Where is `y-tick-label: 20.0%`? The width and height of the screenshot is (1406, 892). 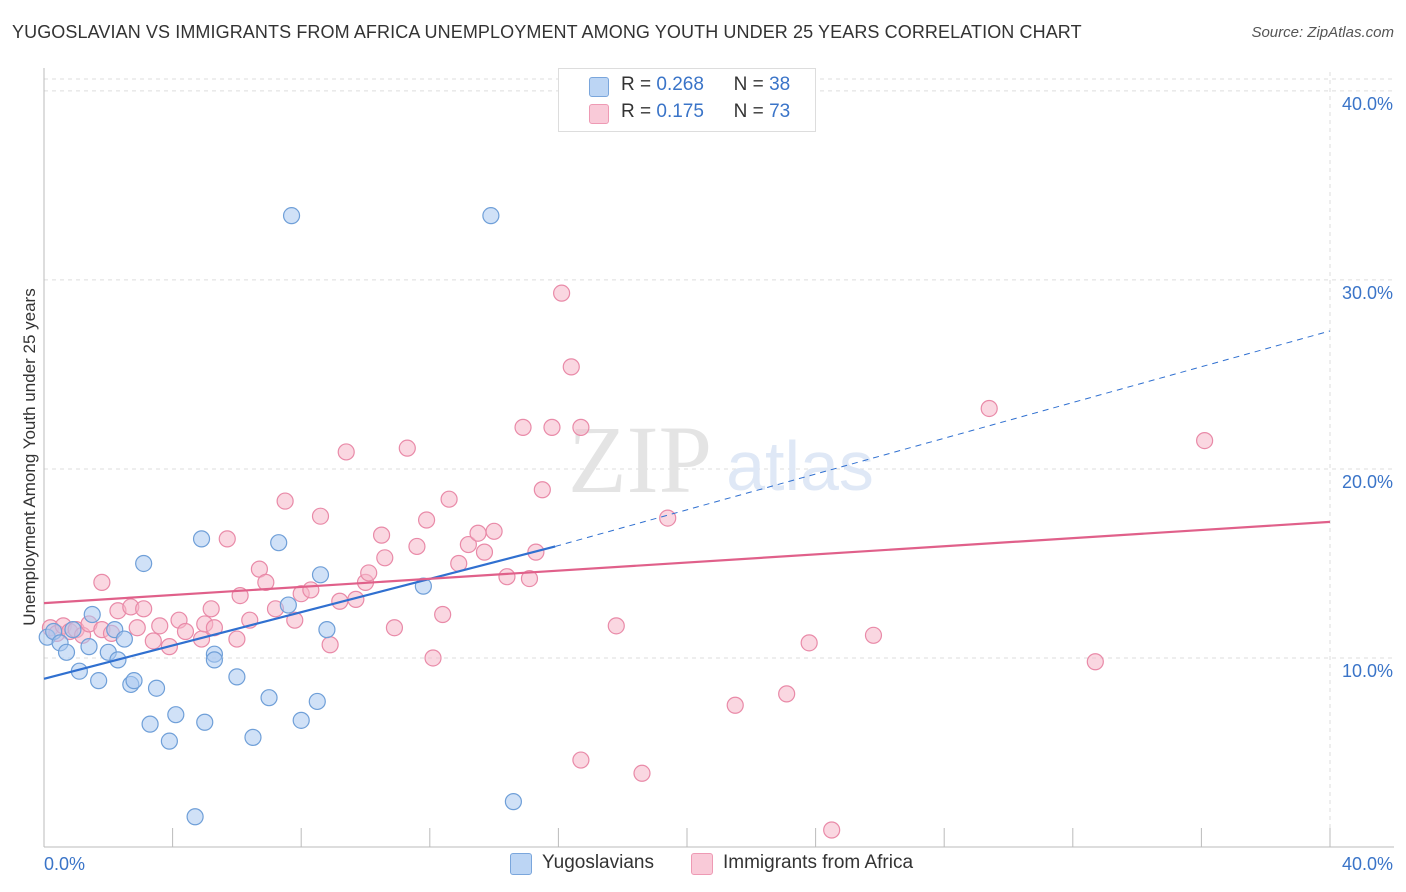
y-tick-label: 20.0% is located at coordinates (1367, 482).